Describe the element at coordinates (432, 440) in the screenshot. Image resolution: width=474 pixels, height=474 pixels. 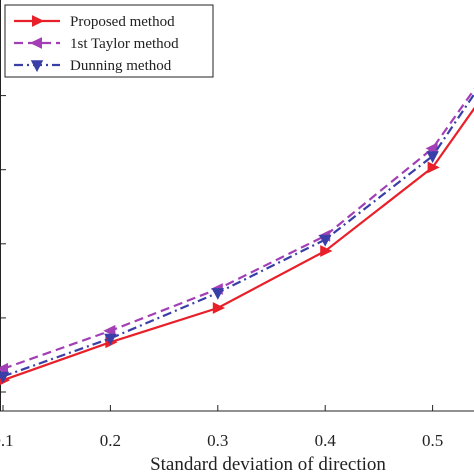
I see `x-tick-label: 0.5` at that location.